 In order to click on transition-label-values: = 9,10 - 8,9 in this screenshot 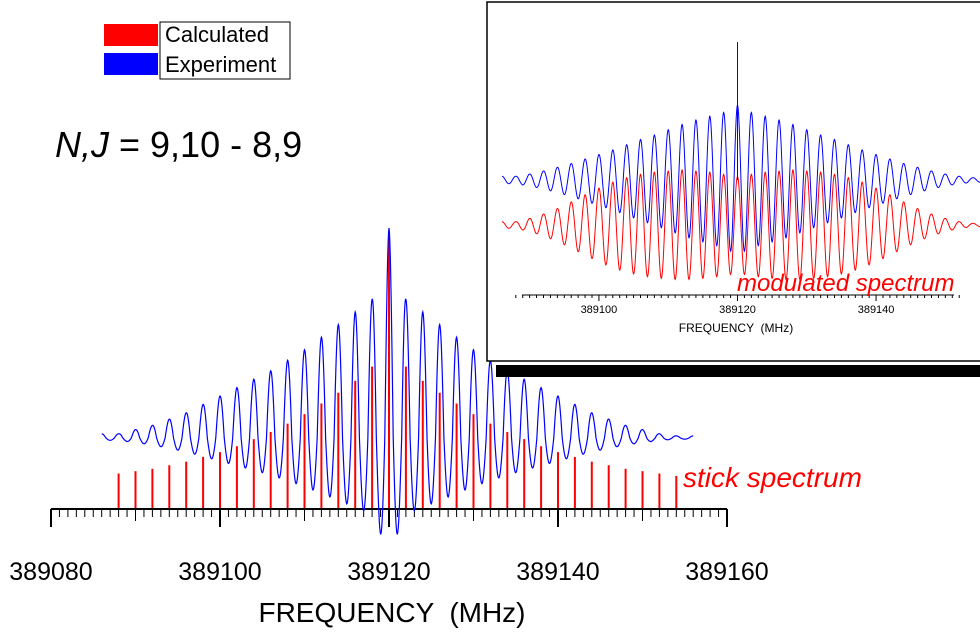, I will do `click(205, 144)`.